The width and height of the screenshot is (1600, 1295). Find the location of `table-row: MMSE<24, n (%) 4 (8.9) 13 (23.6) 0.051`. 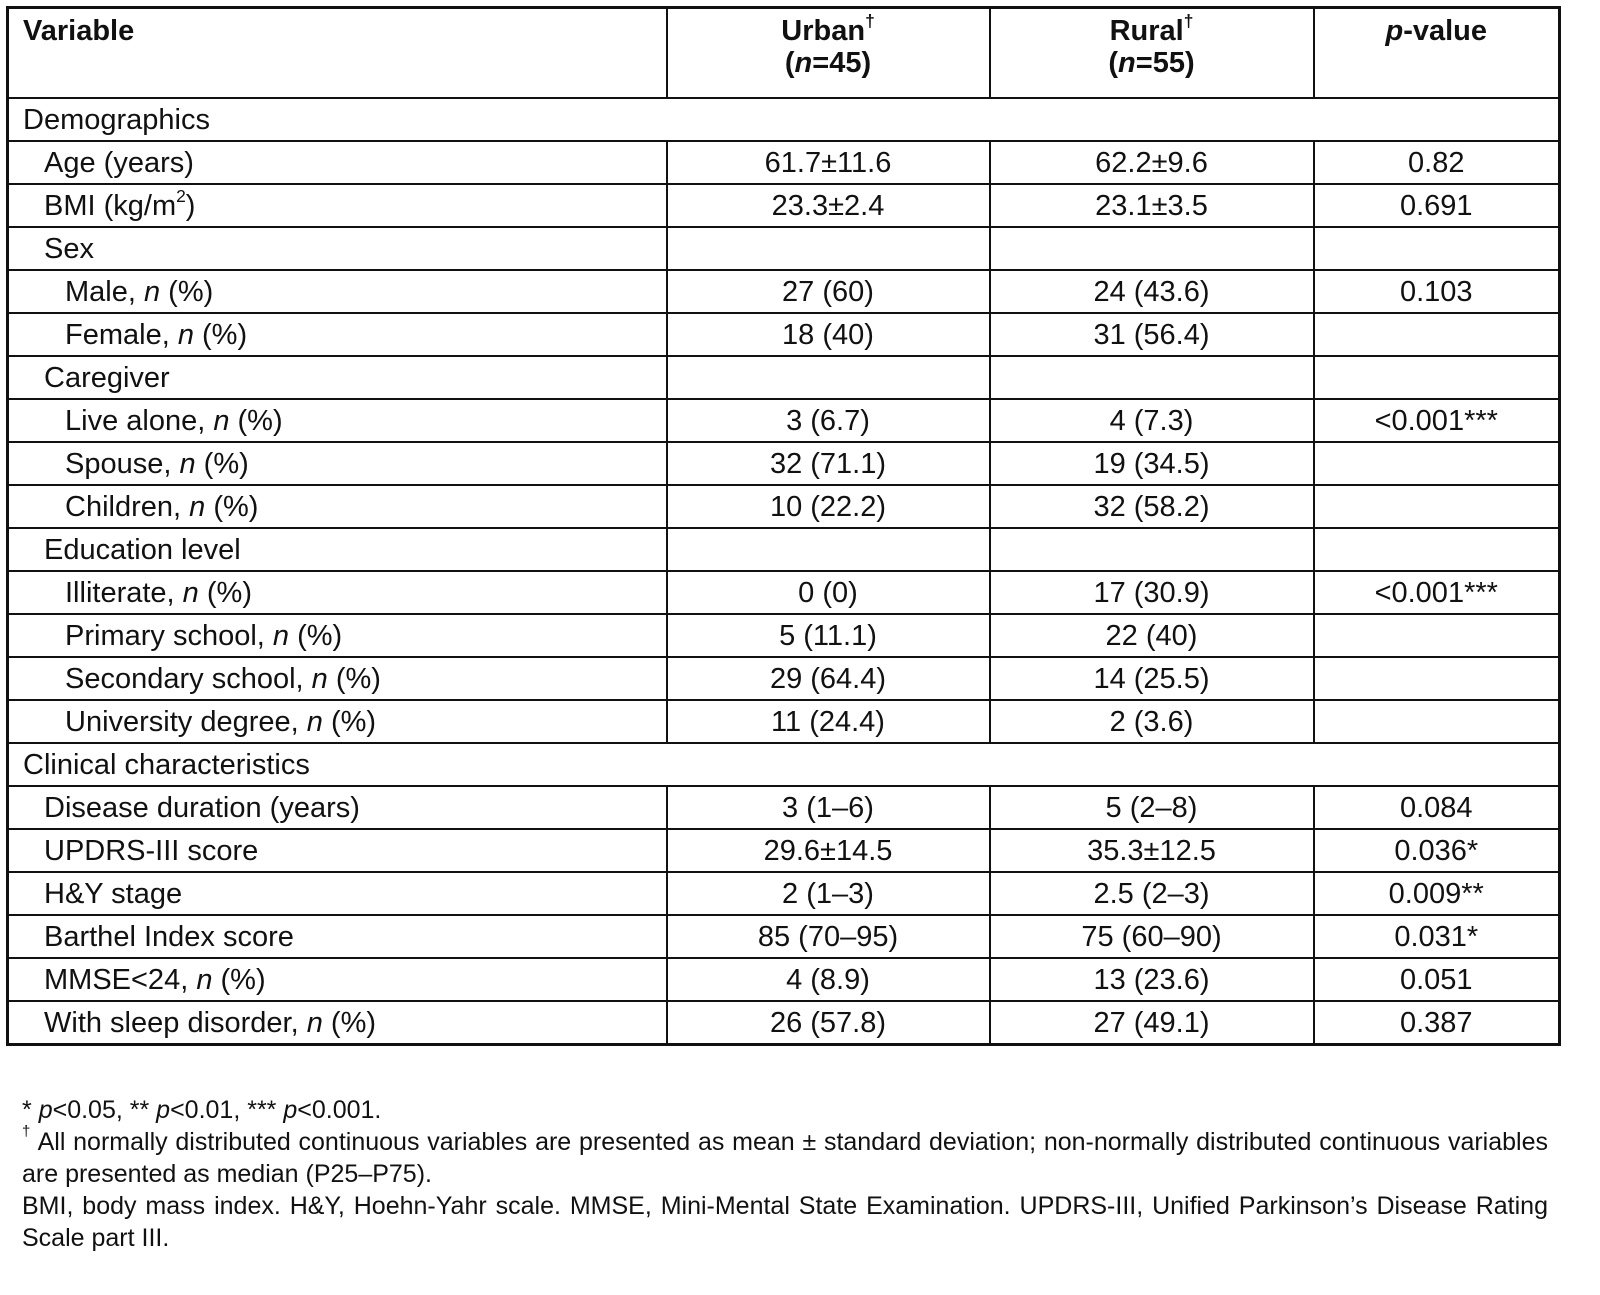

table-row: MMSE<24, n (%) 4 (8.9) 13 (23.6) 0.051 is located at coordinates (783, 979).